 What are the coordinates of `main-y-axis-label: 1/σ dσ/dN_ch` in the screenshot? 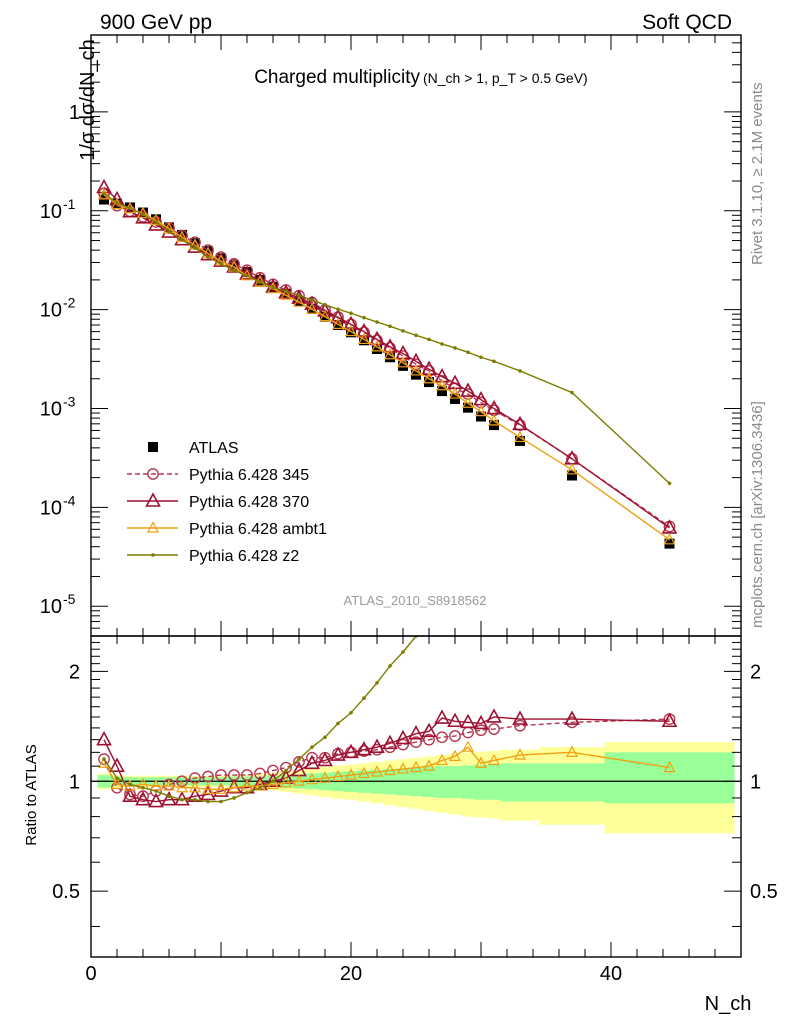 It's located at (88, 99).